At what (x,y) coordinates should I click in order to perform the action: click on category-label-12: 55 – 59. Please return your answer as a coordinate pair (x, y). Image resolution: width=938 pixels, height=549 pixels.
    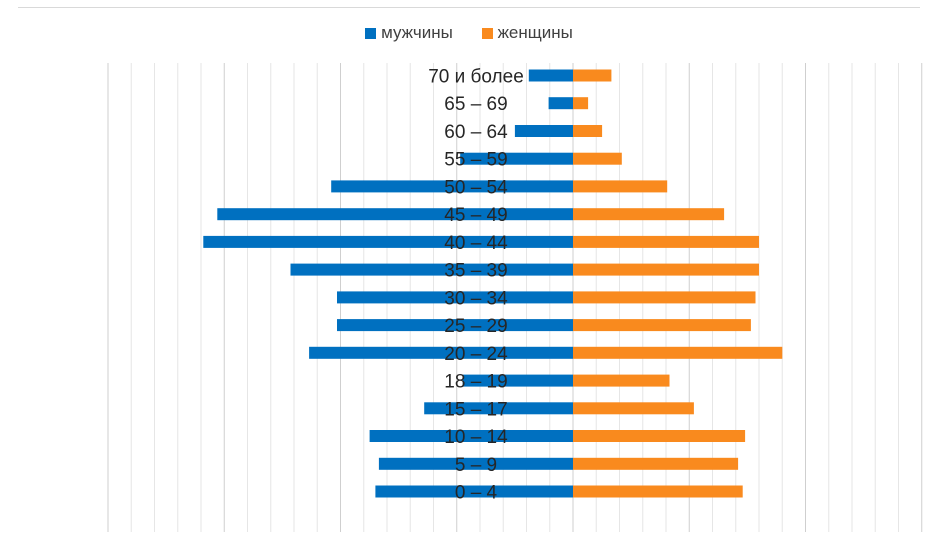
    Looking at the image, I should click on (475, 160).